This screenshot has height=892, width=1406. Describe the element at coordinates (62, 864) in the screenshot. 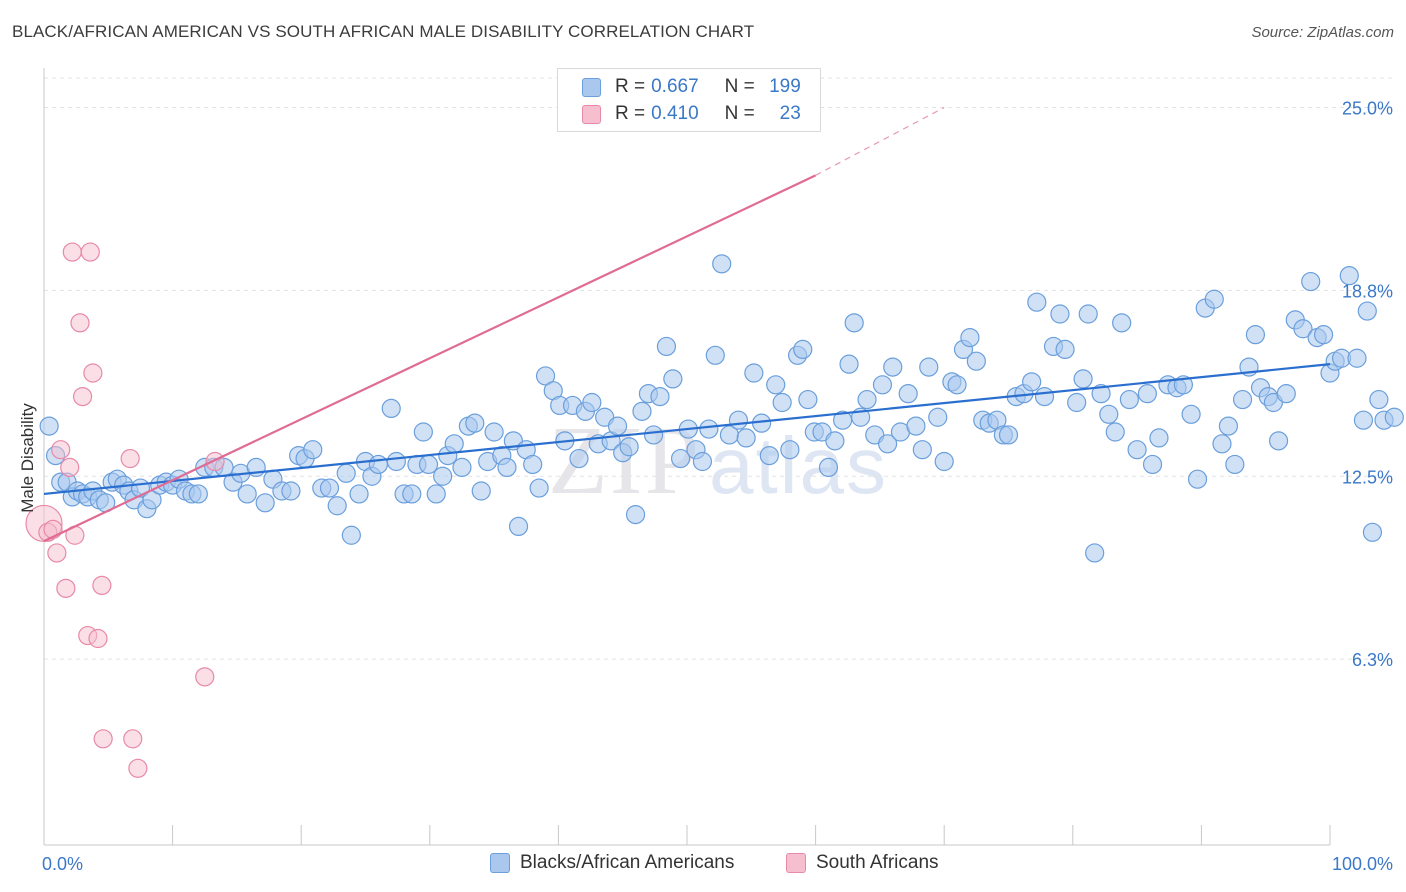

I see `x-tick-label-min: 0.0%` at that location.